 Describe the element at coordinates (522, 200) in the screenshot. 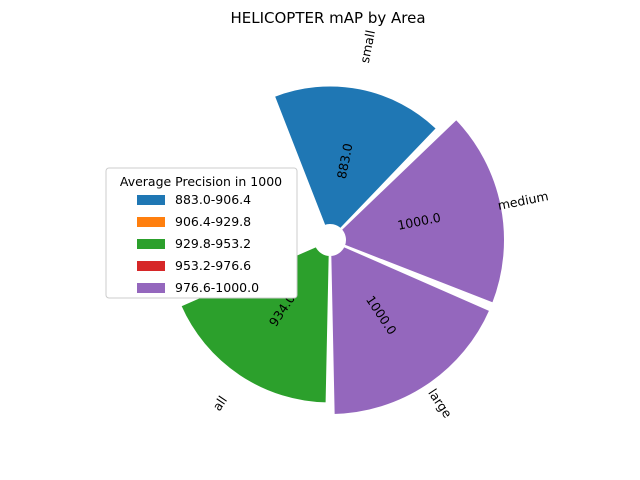

I see `category-label-medium: medium` at that location.